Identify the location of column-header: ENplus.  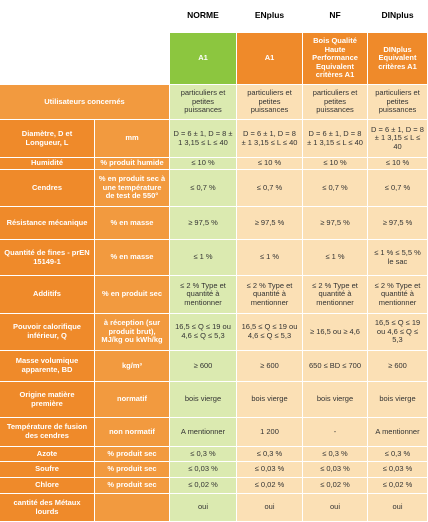
(270, 16).